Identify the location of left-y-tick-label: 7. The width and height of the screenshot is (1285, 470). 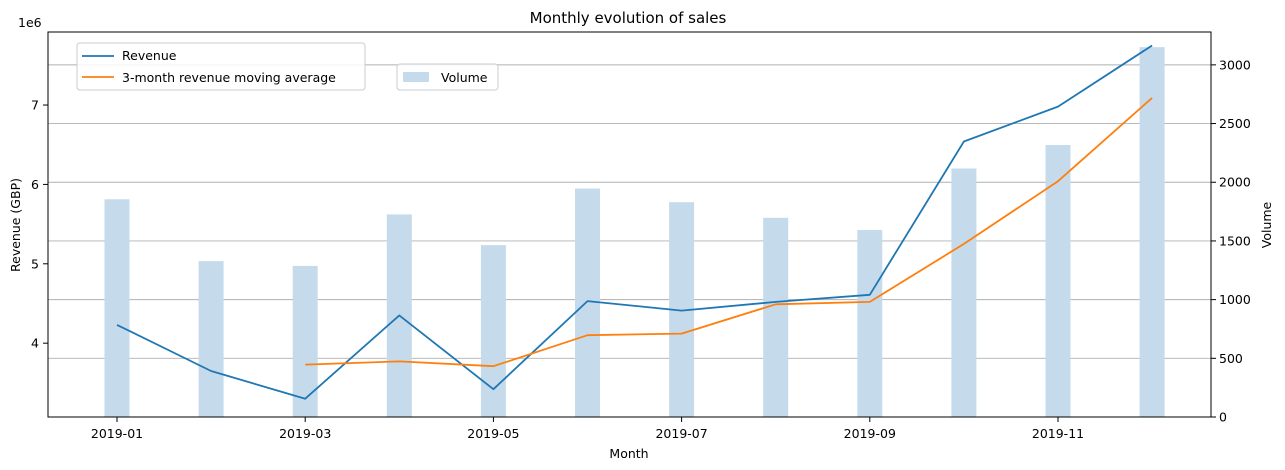
(35, 105).